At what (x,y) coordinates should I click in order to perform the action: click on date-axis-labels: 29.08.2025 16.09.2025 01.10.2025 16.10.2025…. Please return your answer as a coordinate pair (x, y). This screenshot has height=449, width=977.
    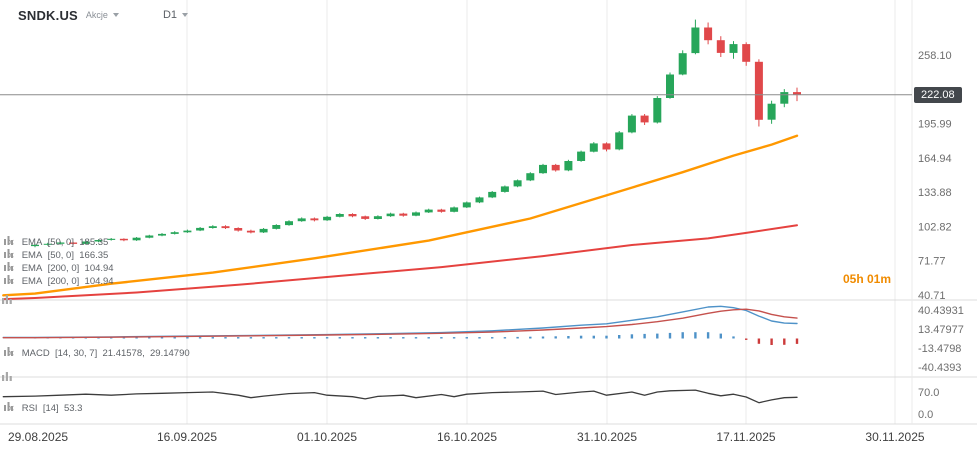
    Looking at the image, I should click on (466, 437).